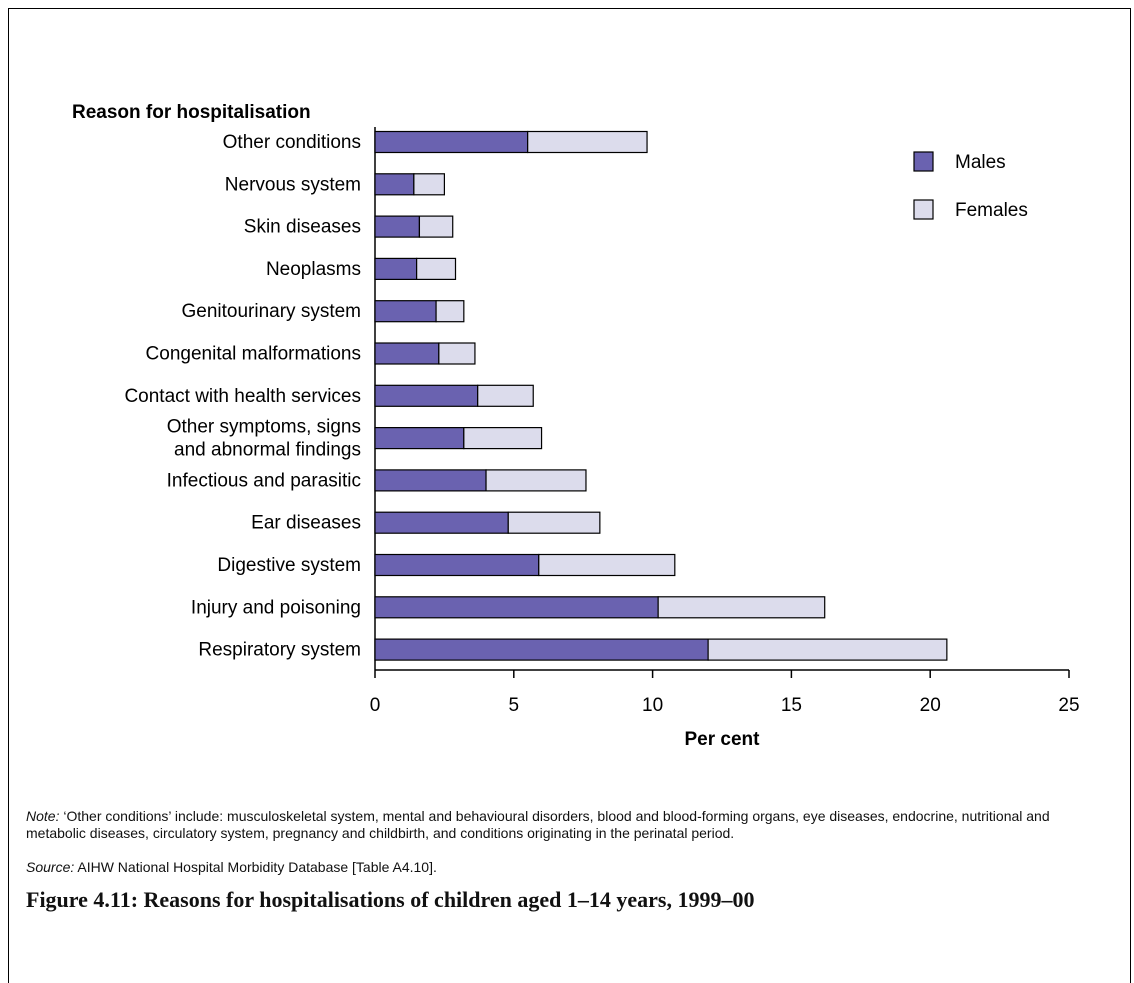 The image size is (1134, 983). I want to click on category-label: Digestive system, so click(289, 565).